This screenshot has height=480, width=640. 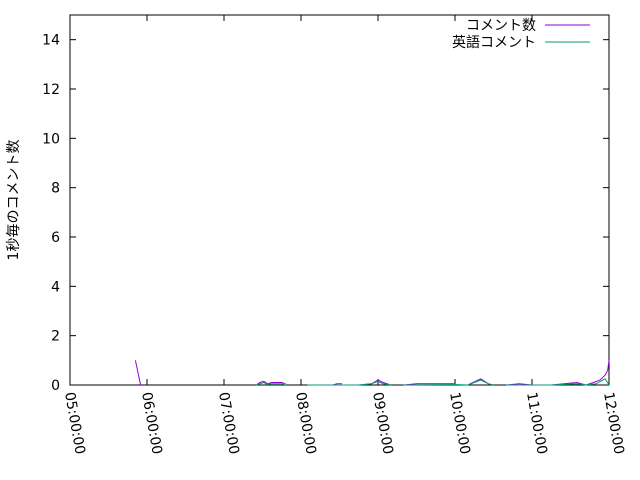 What do you see at coordinates (55, 337) in the screenshot?
I see `y-tick-label: 2` at bounding box center [55, 337].